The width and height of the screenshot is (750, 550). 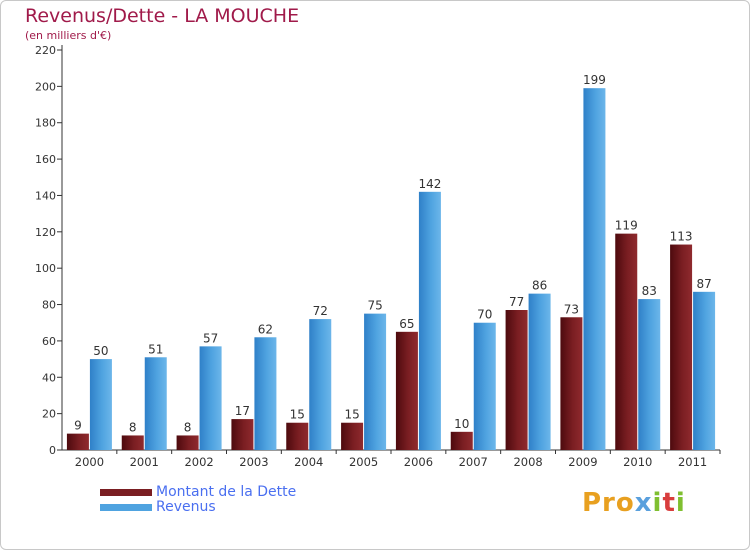 What do you see at coordinates (186, 507) in the screenshot?
I see `legend-label-revenus: Revenus` at bounding box center [186, 507].